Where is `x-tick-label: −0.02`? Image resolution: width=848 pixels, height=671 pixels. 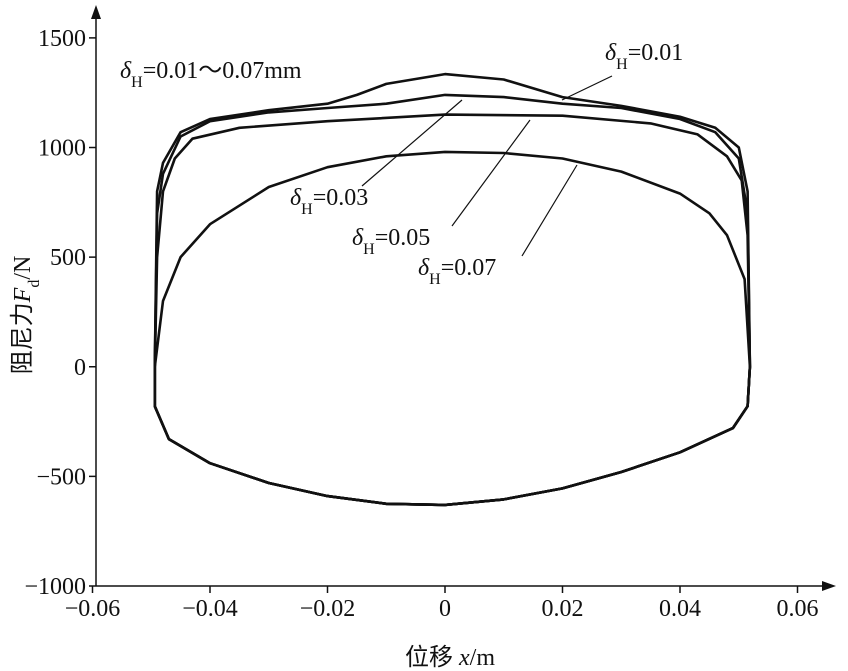 x-tick-label: −0.02 is located at coordinates (328, 609).